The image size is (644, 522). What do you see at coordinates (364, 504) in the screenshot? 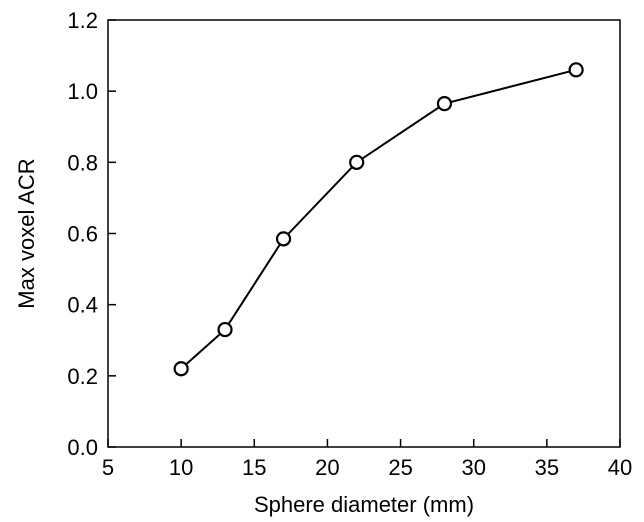
I see `x-axis-label: Sphere diameter (mm)` at bounding box center [364, 504].